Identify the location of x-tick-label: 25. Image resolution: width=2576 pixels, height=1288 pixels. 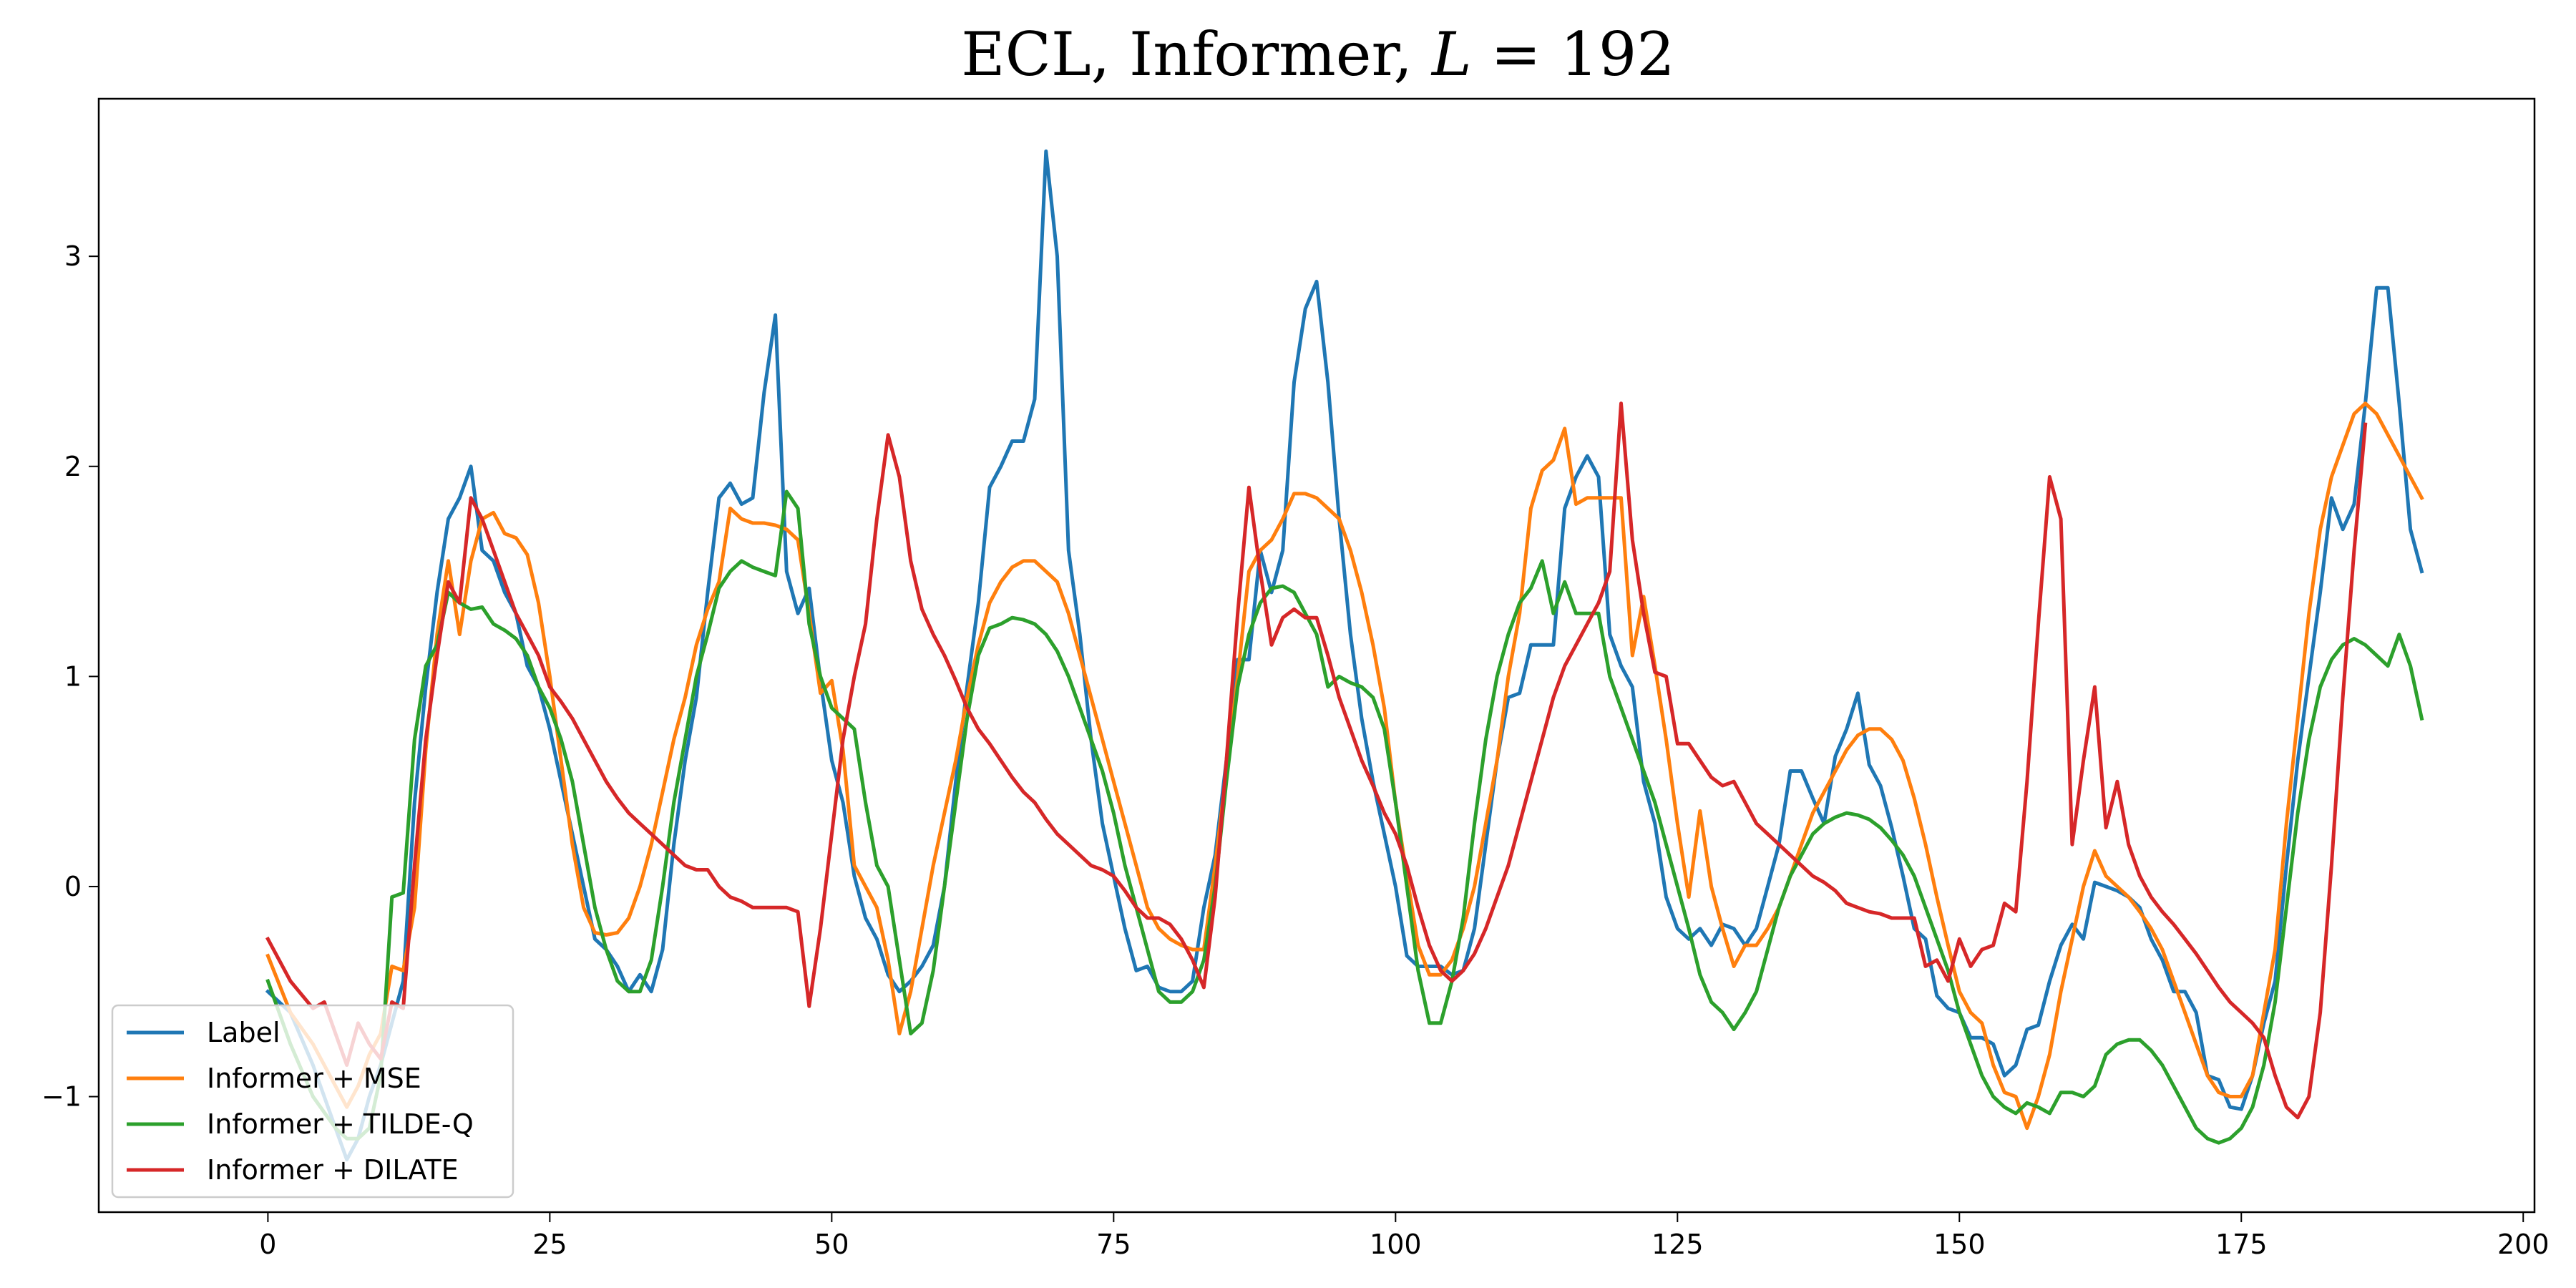
(549, 1244).